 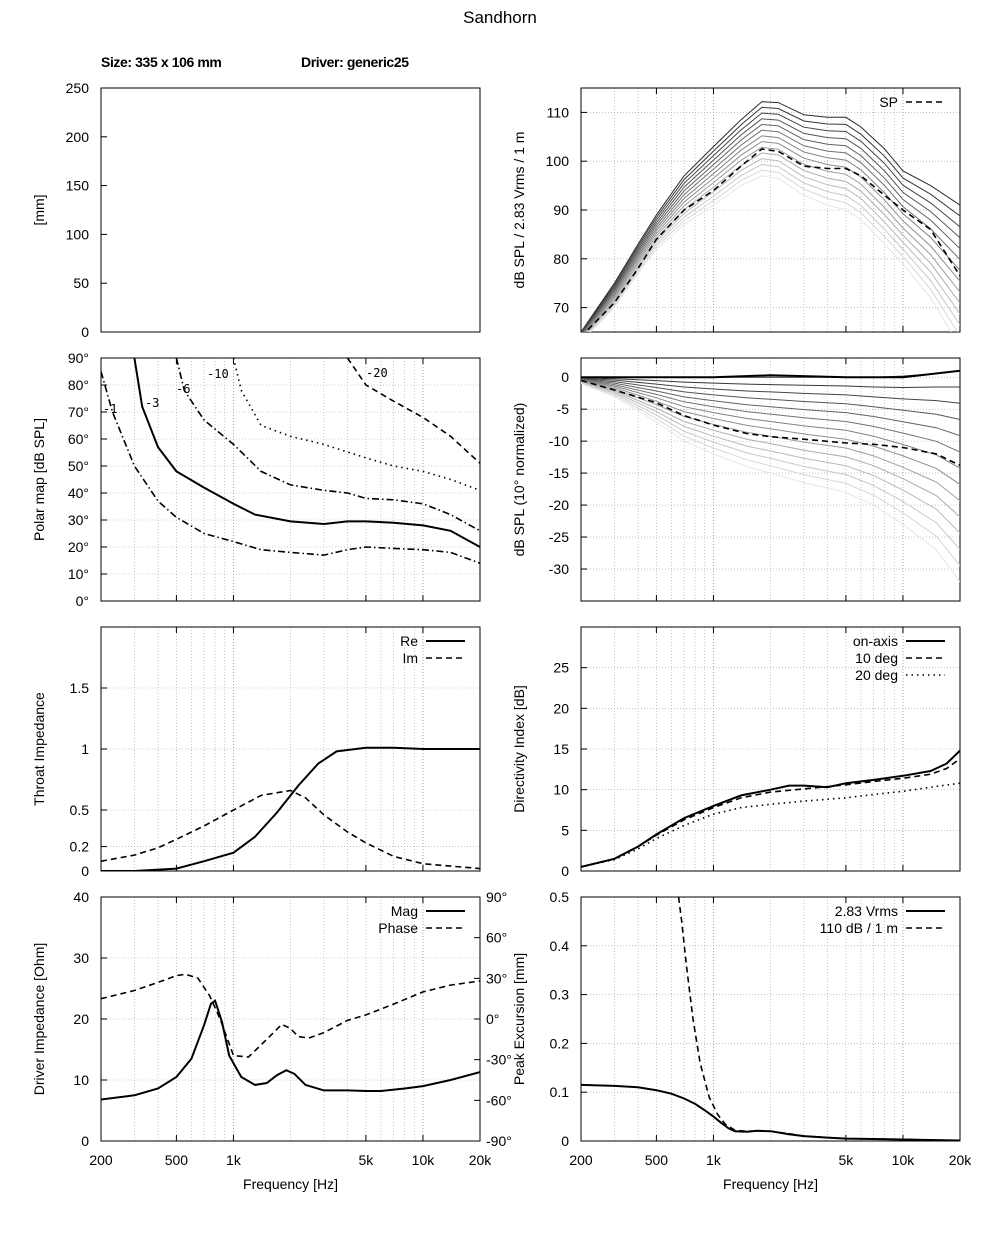 I want to click on y-tick-label: 40°, so click(x=78, y=493).